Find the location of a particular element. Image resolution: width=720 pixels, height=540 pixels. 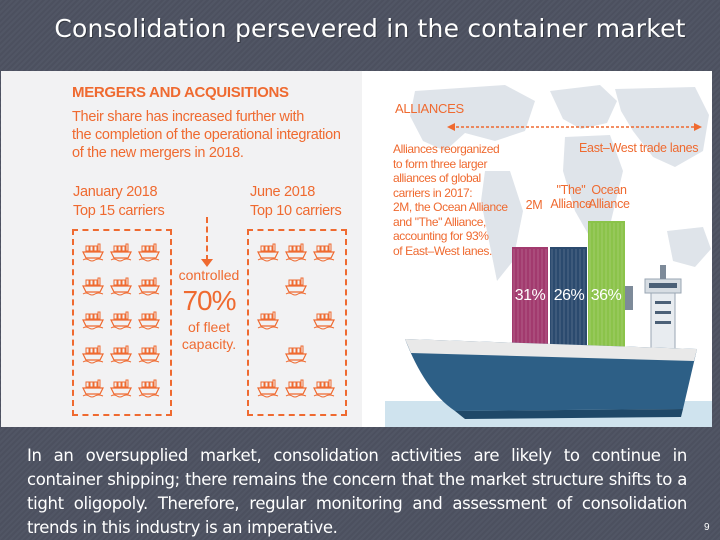

fleet-share-value: 70% is located at coordinates (209, 300).